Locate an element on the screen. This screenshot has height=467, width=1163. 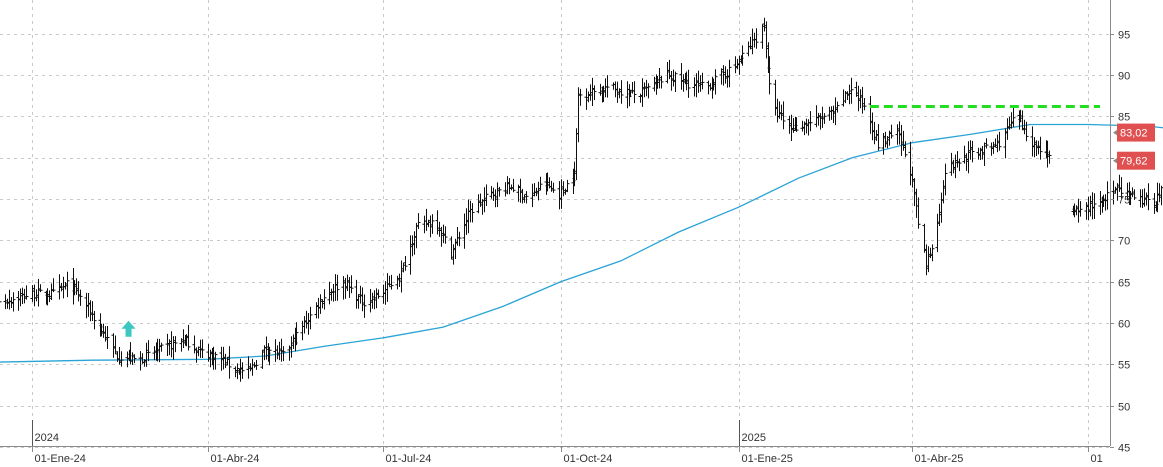
y-tick-label: 70 is located at coordinates (1124, 242).